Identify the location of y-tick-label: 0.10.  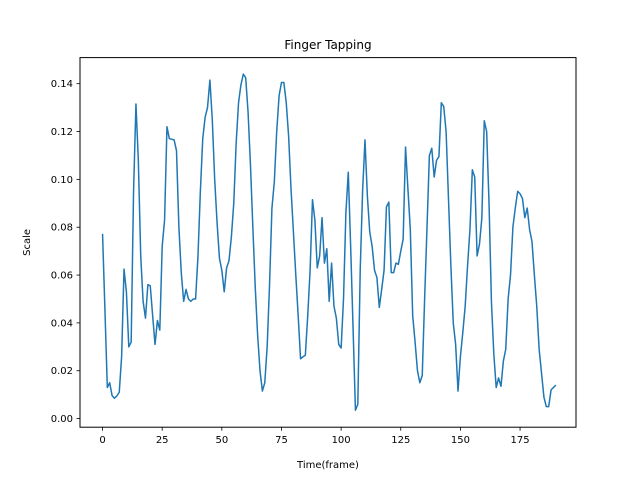
(62, 180).